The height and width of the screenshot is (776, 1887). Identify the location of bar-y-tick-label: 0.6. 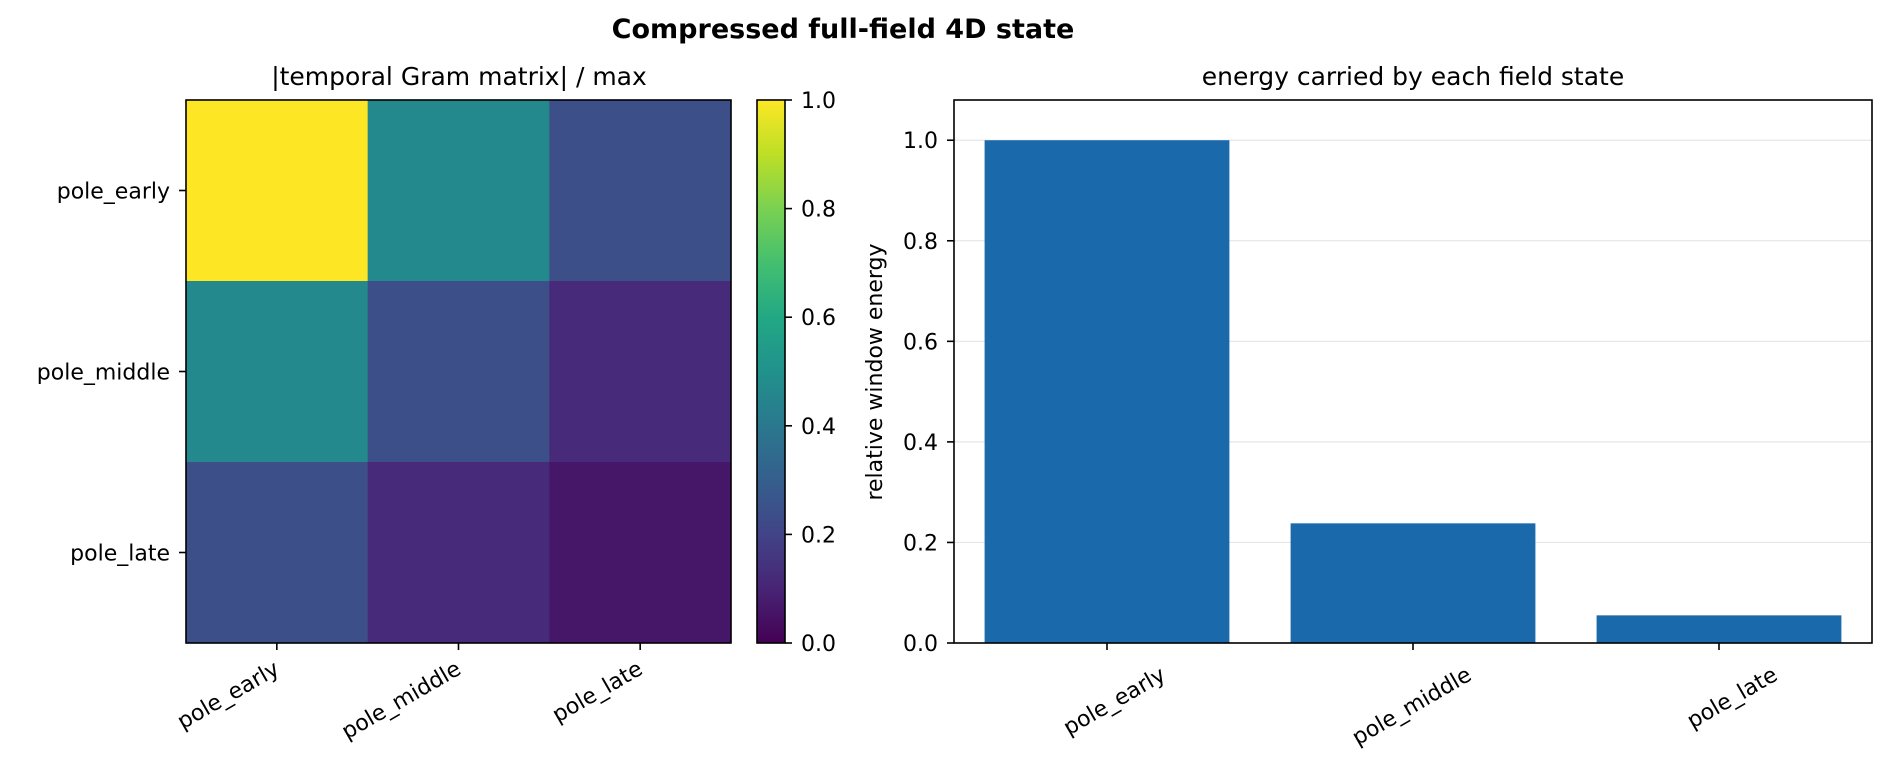
(920, 342).